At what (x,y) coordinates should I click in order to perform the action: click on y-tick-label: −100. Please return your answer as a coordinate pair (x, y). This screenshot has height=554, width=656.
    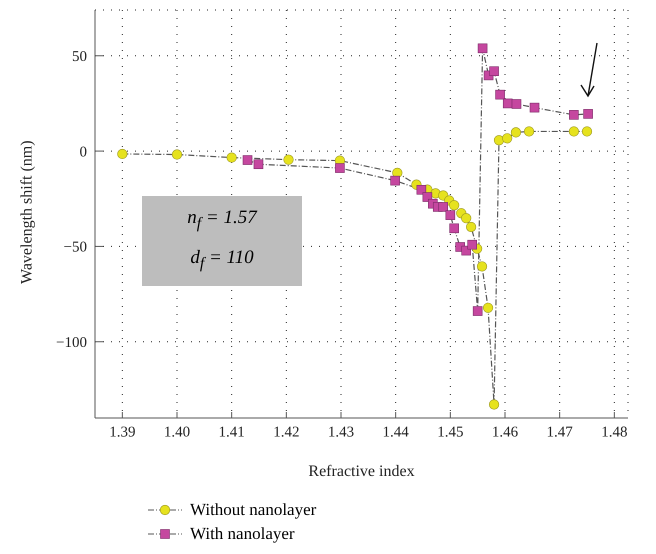
    Looking at the image, I should click on (71, 343).